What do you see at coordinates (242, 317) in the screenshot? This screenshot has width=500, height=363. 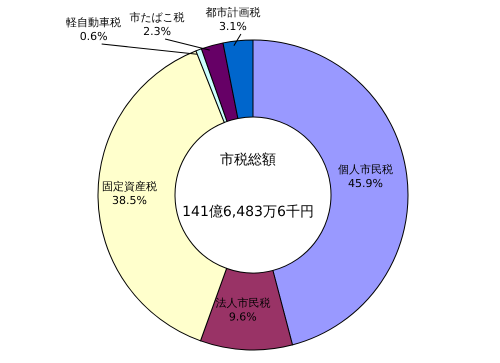 I see `data-label: 9.6%` at bounding box center [242, 317].